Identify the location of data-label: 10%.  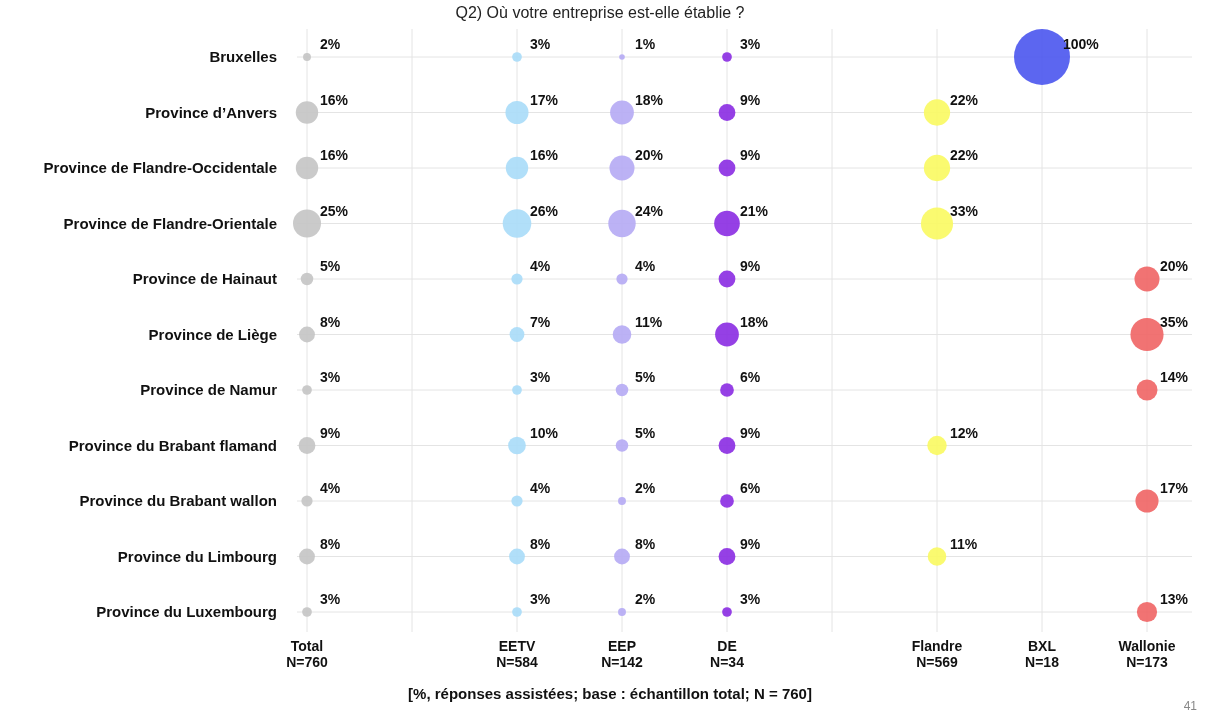
(544, 432).